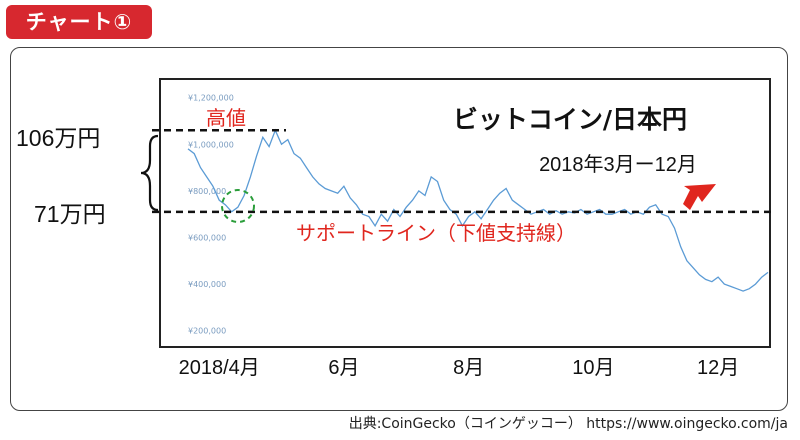  I want to click on support-line-label: サポートライン（下値支持線）, so click(436, 233).